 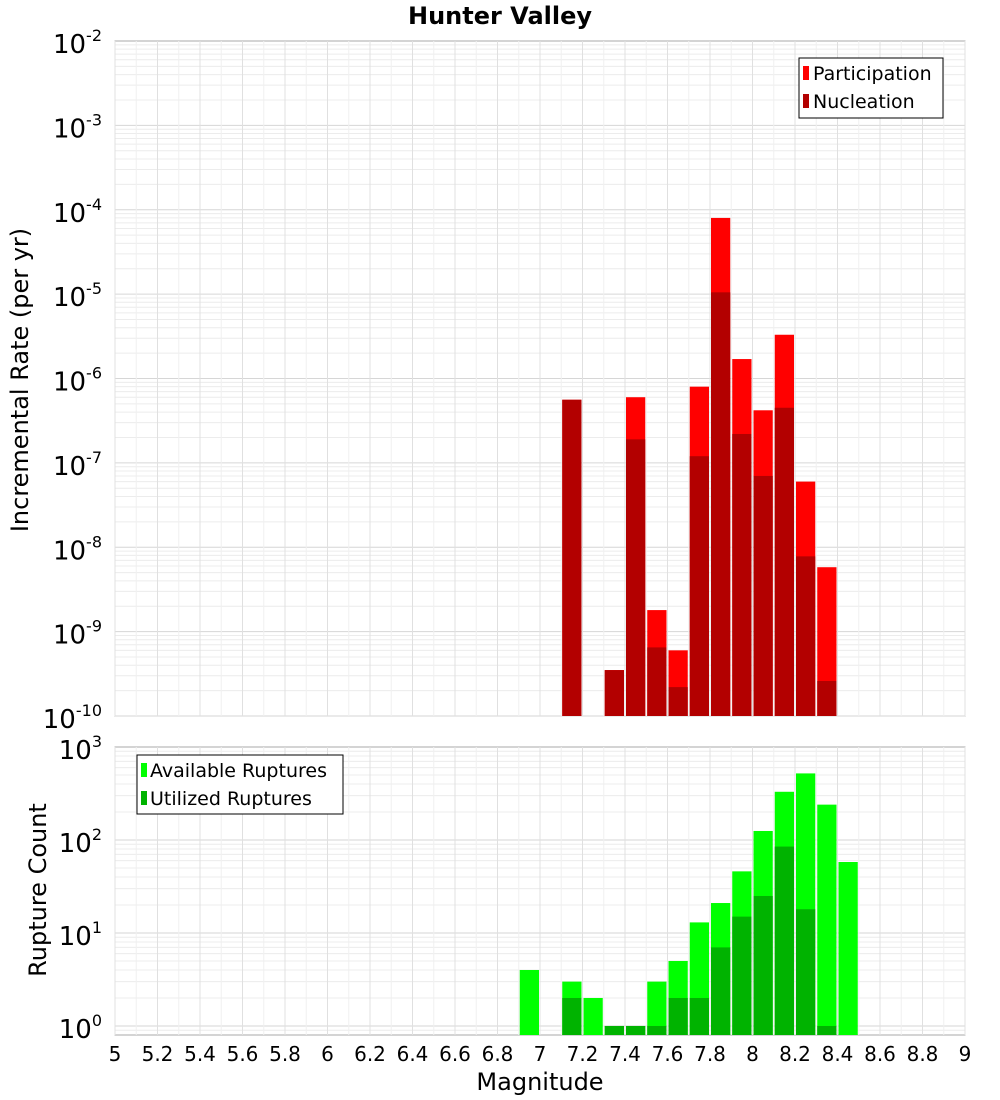 I want to click on x-tick-label: 5.8, so click(x=285, y=1054).